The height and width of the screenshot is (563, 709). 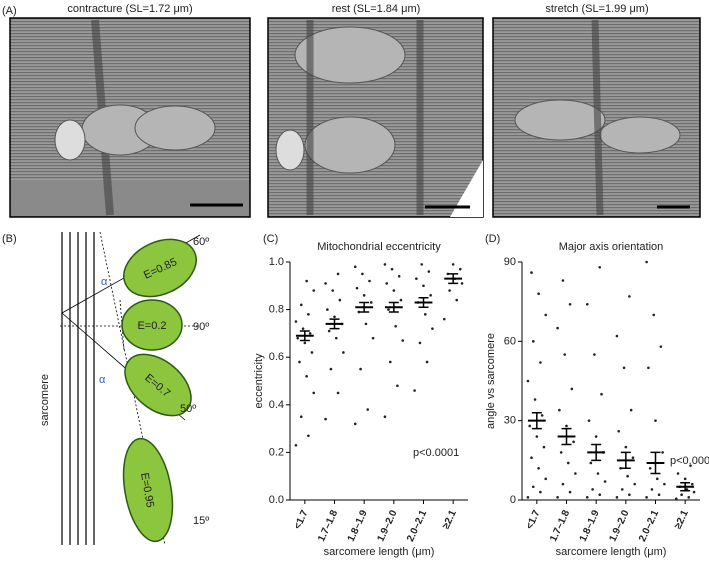 What do you see at coordinates (45, 400) in the screenshot?
I see `axis-label: sarcomere` at bounding box center [45, 400].